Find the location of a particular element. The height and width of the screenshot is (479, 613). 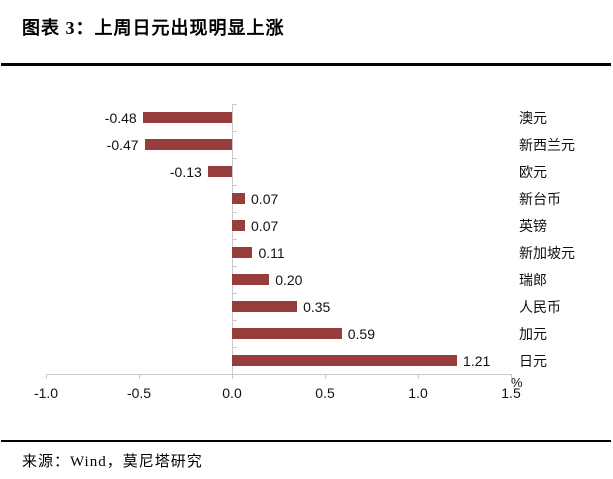

category-label: 新台币 is located at coordinates (540, 198).